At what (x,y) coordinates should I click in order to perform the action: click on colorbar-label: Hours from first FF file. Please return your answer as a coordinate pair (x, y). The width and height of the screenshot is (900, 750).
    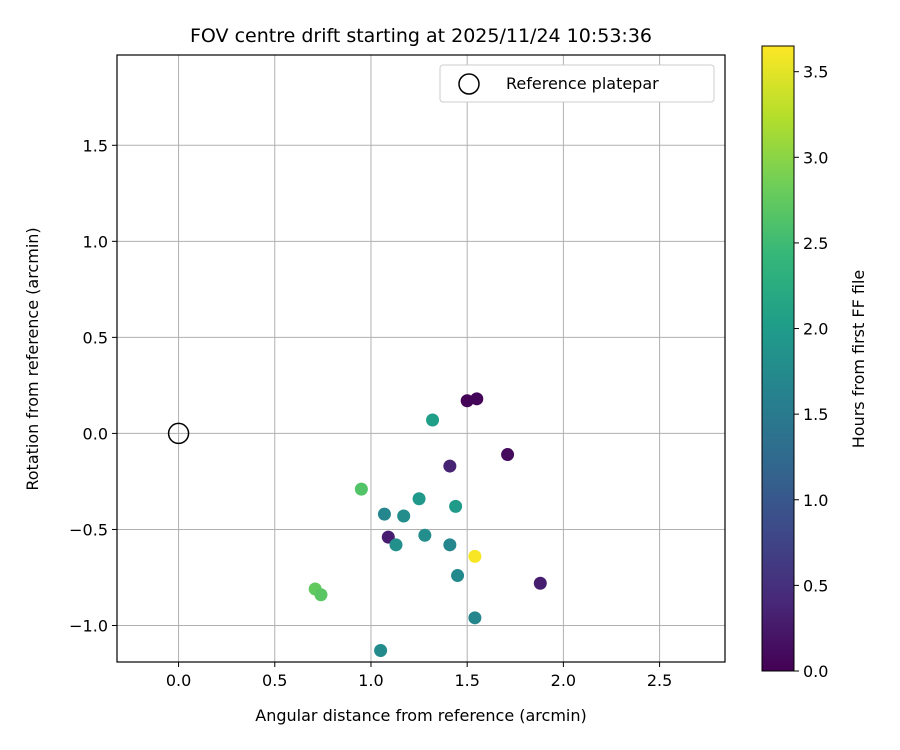
    Looking at the image, I should click on (858, 359).